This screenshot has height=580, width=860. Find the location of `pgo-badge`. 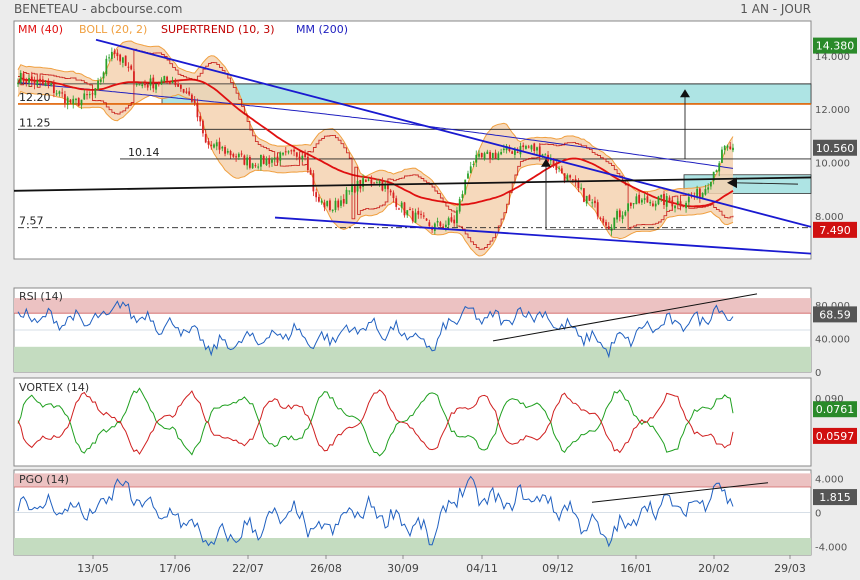

pgo-badge is located at coordinates (835, 497).